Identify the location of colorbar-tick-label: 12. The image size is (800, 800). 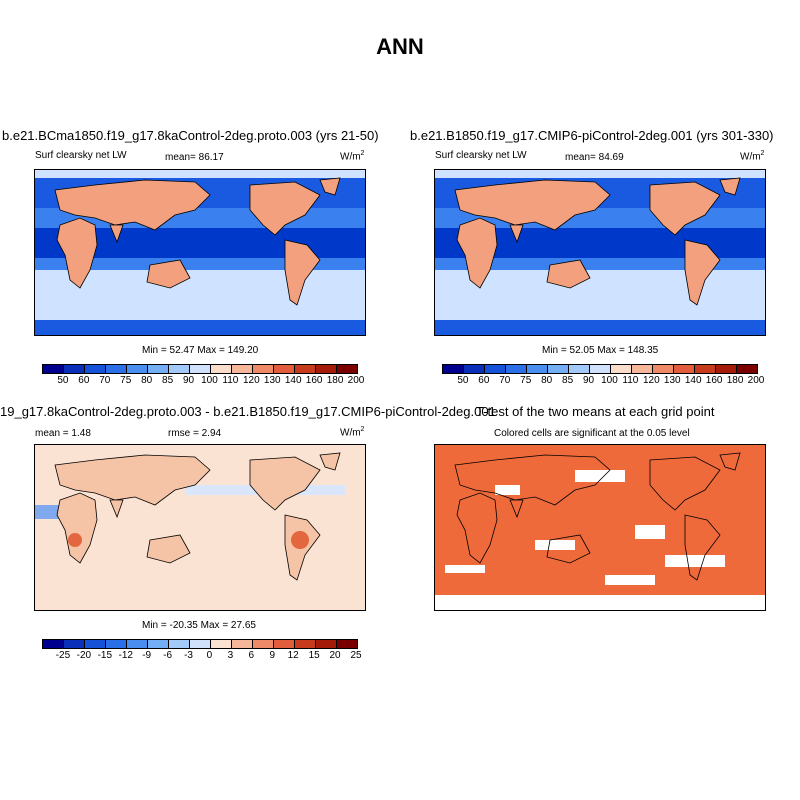
(293, 655).